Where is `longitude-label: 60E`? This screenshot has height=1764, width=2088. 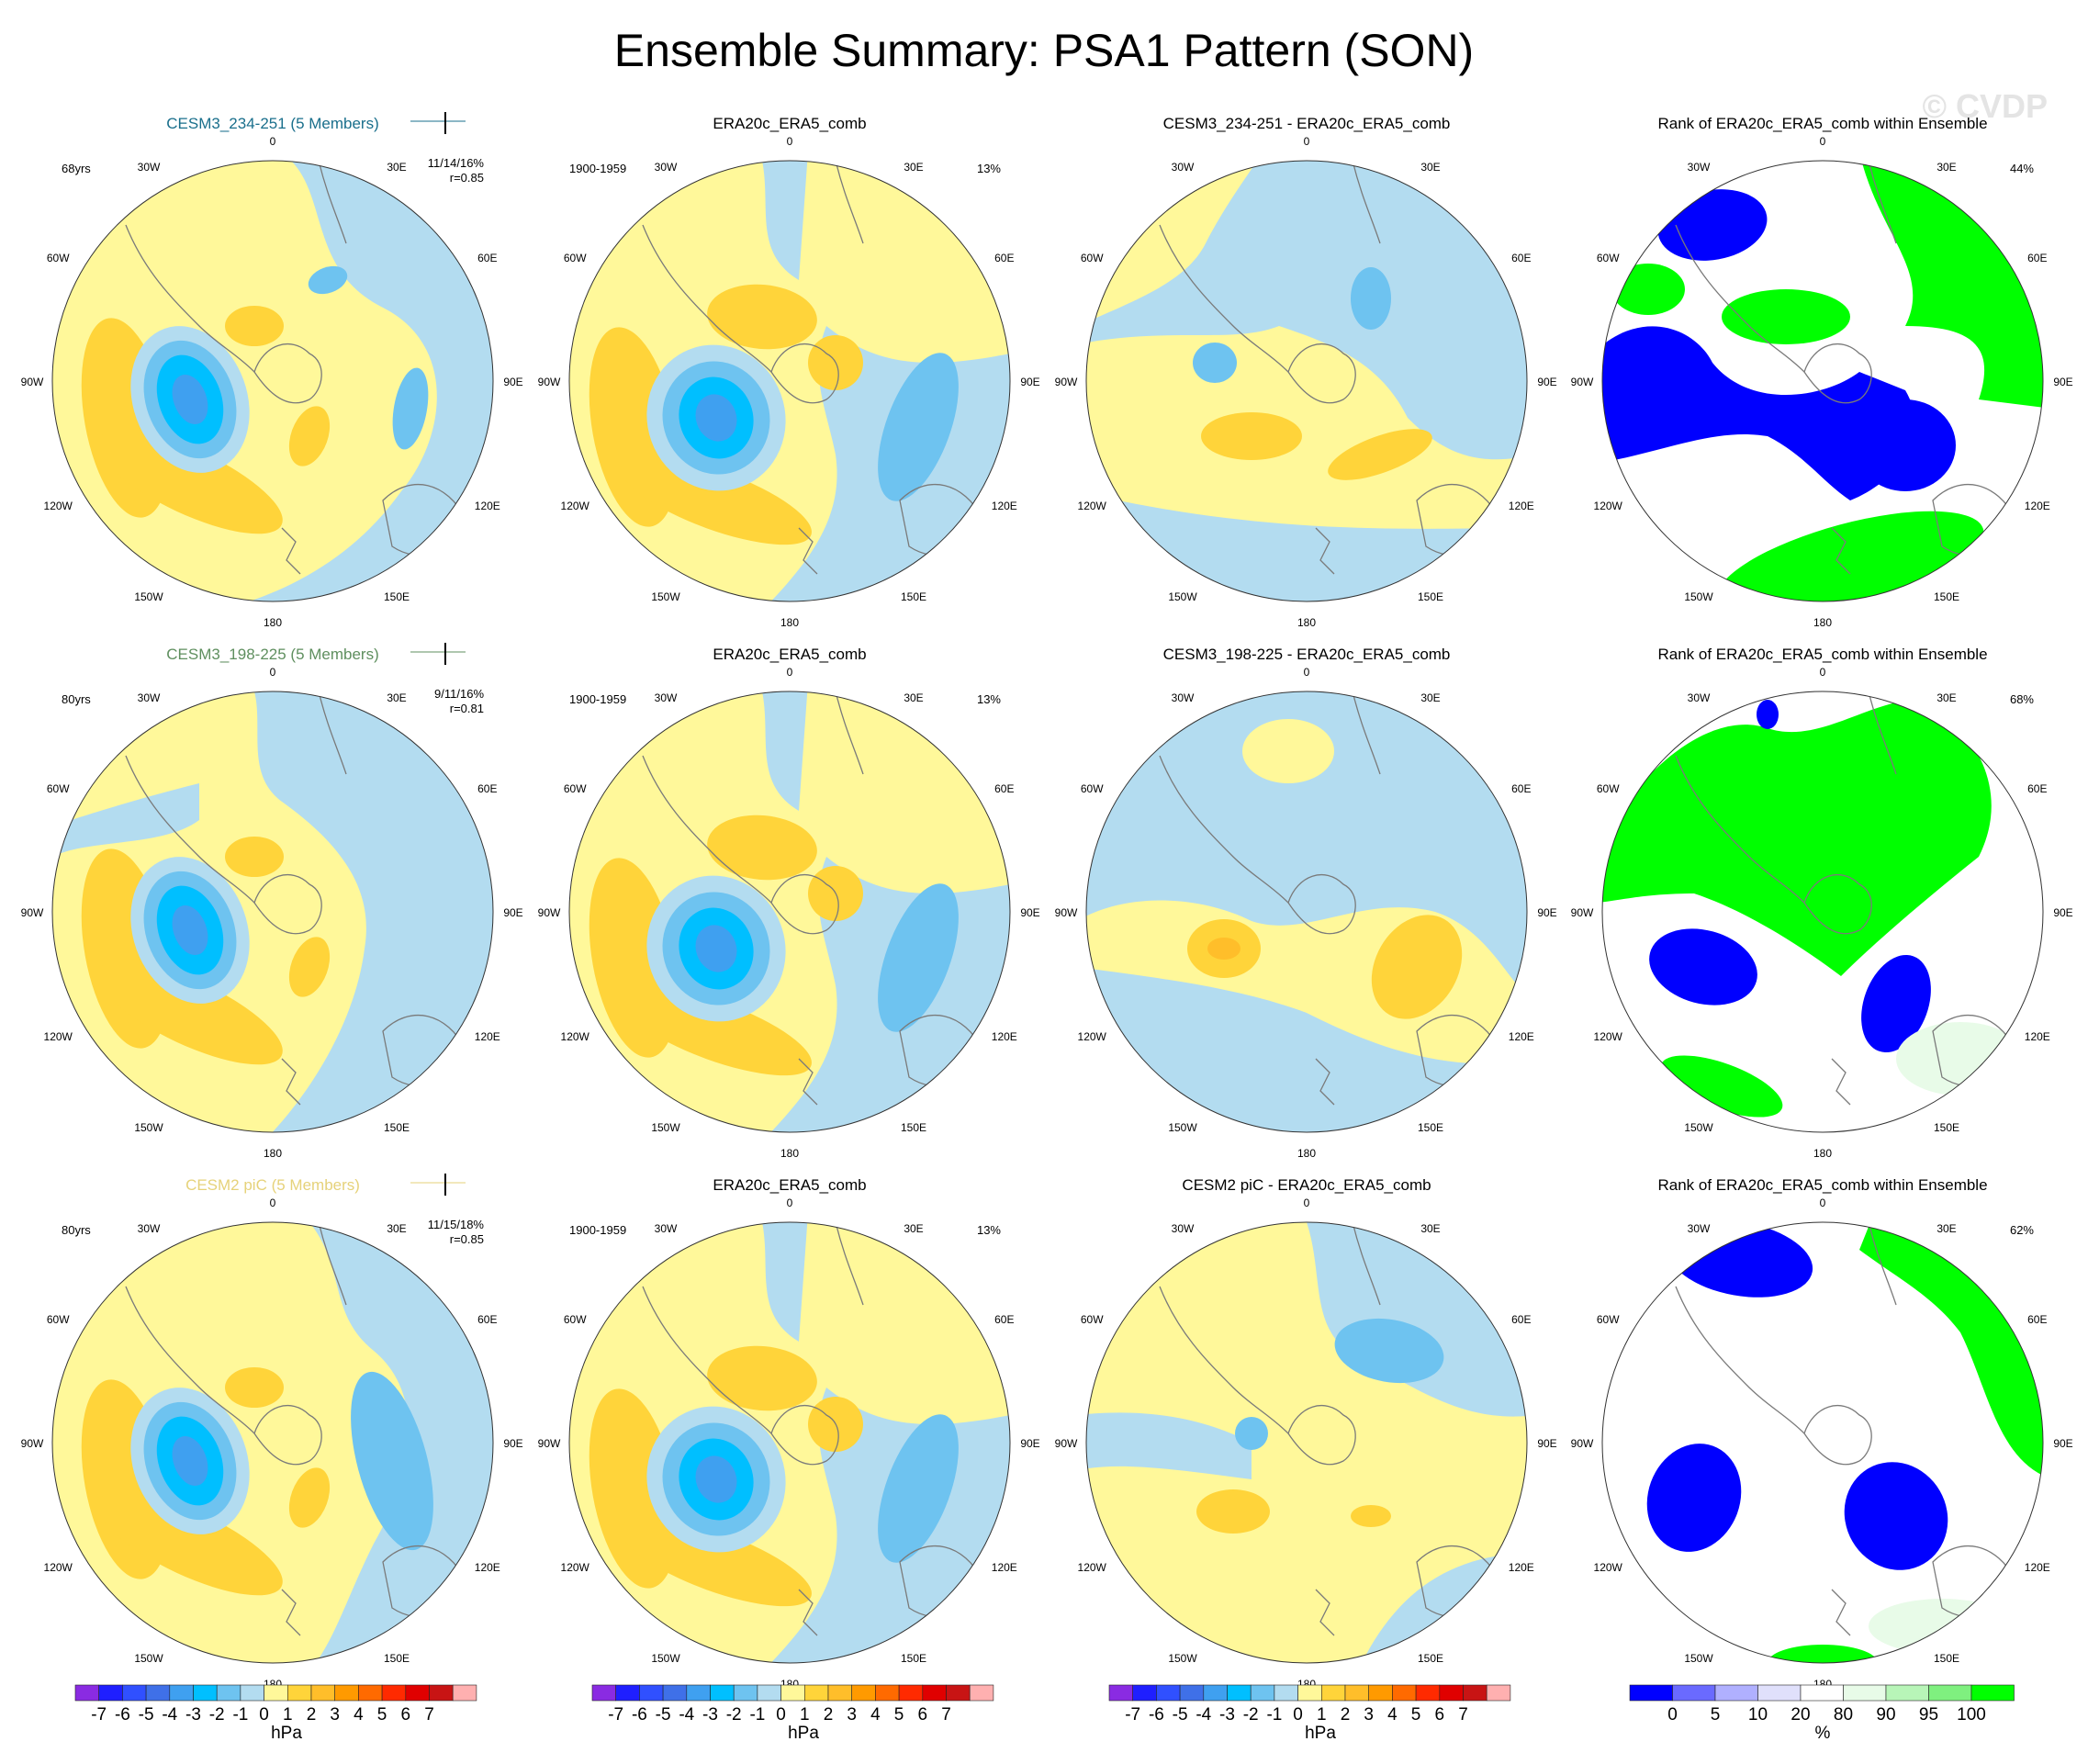
longitude-label: 60E is located at coordinates (487, 788).